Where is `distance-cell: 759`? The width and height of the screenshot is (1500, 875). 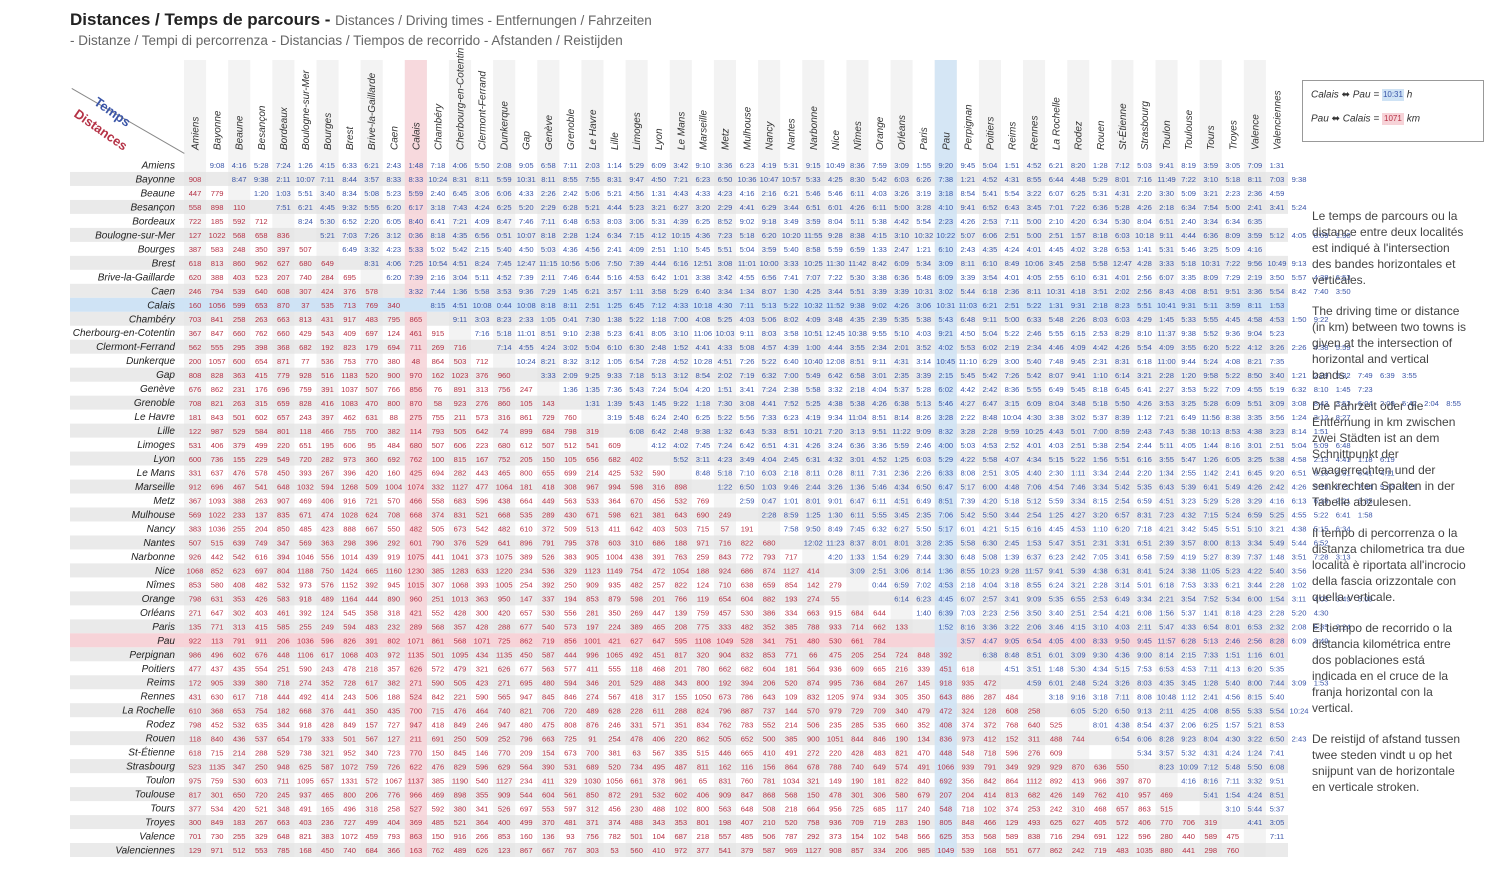
distance-cell: 759 is located at coordinates (217, 780).